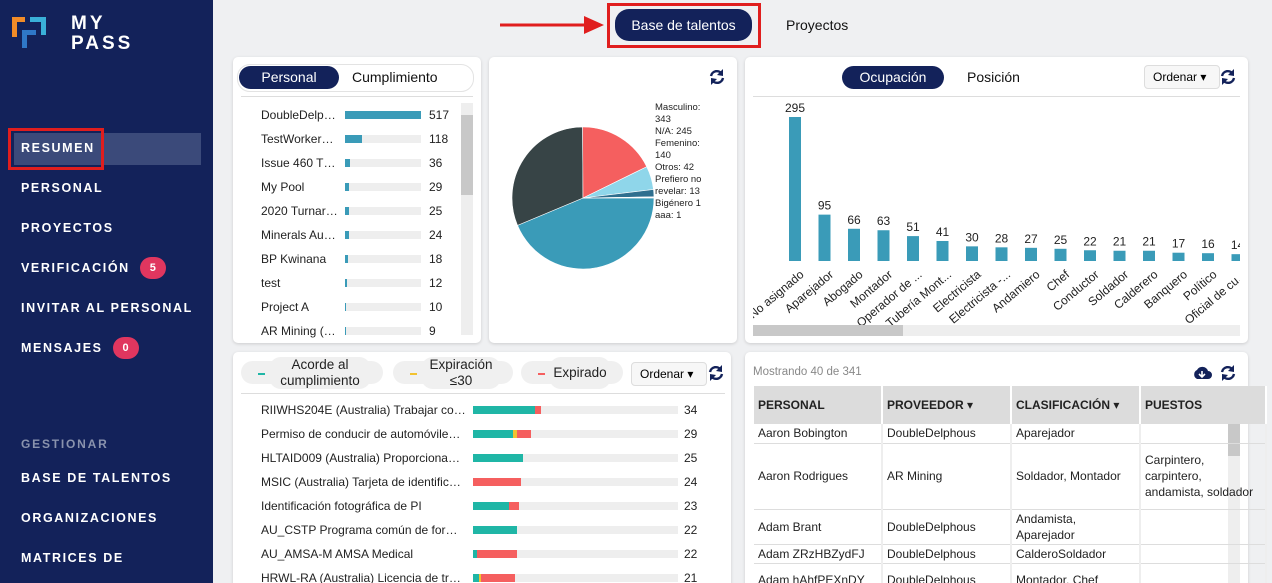 Image resolution: width=1272 pixels, height=583 pixels. What do you see at coordinates (1203, 554) in the screenshot?
I see `table-cell` at bounding box center [1203, 554].